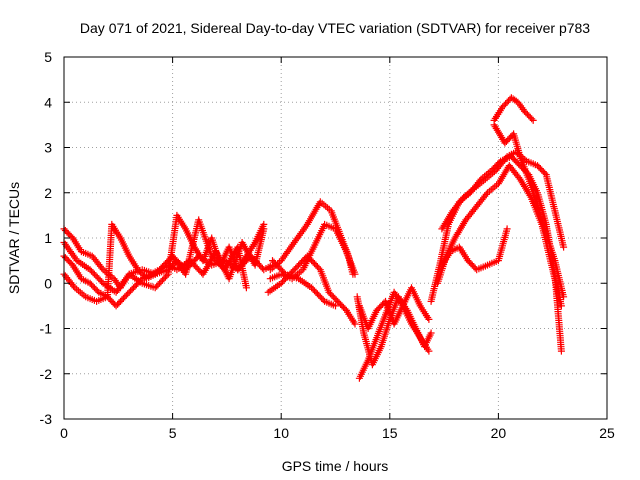 This screenshot has width=640, height=480. I want to click on x-tick-label: 0, so click(64, 433).